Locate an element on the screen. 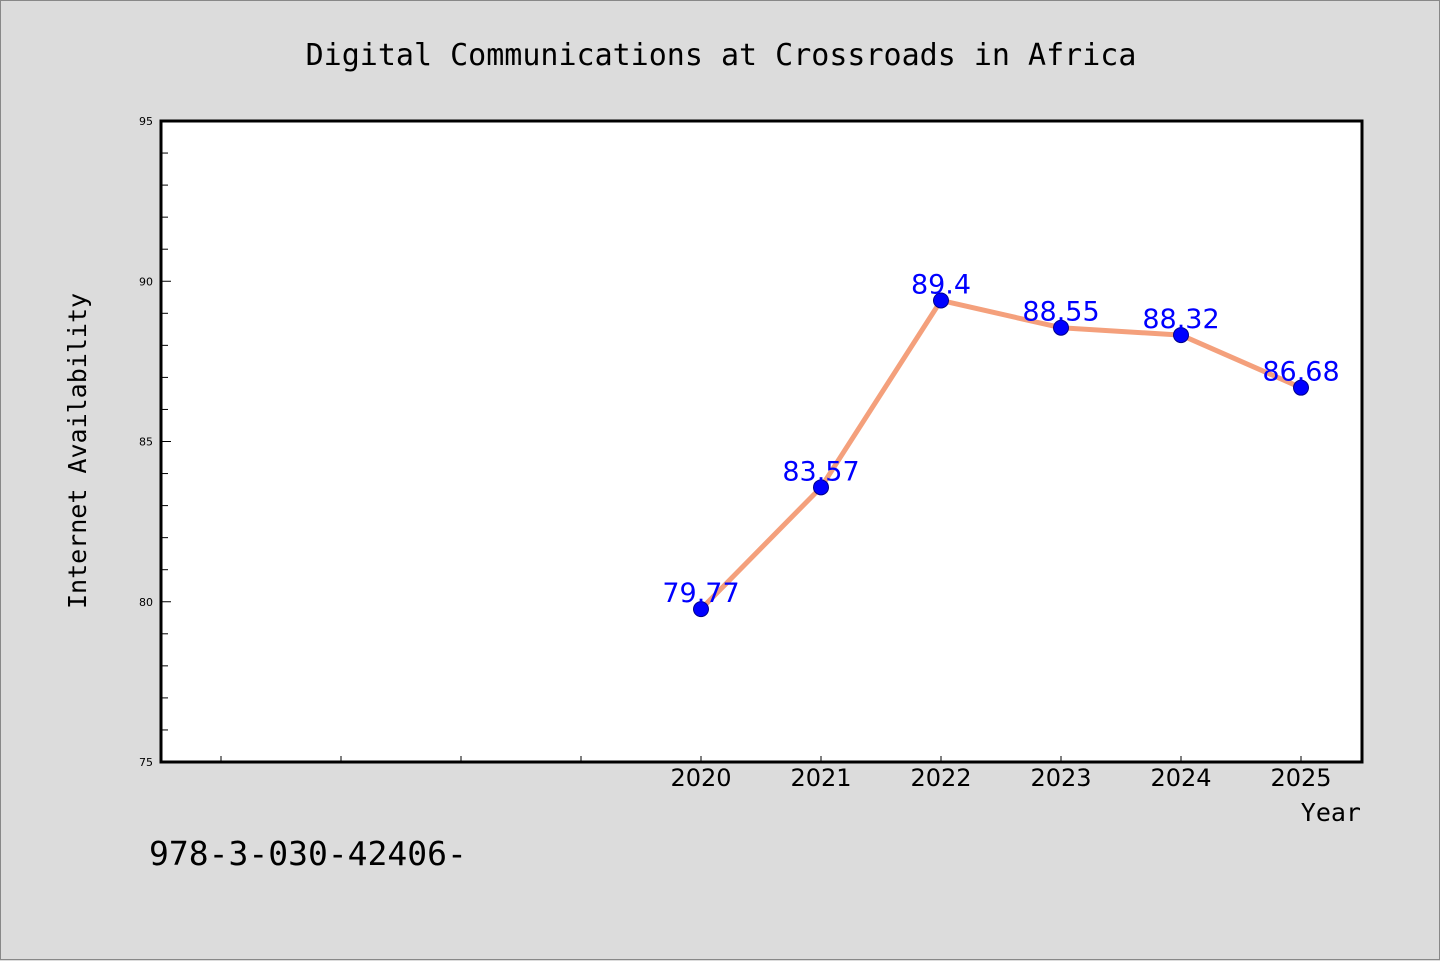  series-markers is located at coordinates (1001, 455).